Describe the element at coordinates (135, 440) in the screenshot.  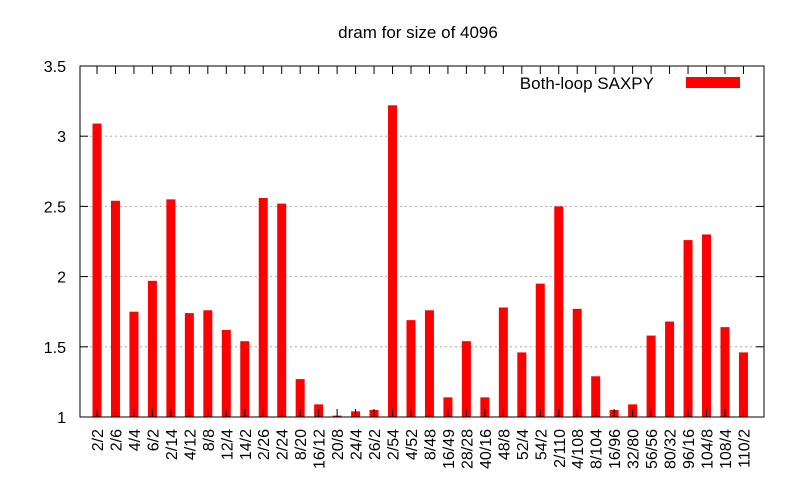
I see `x-tick-label: 4/4` at that location.